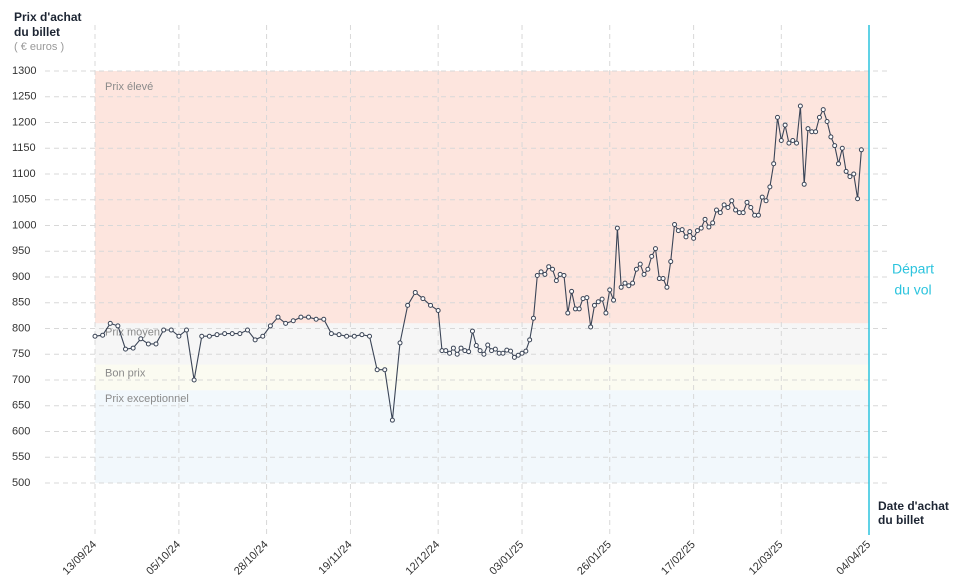 The image size is (958, 585). I want to click on y-tick-label: 1200, so click(24, 122).